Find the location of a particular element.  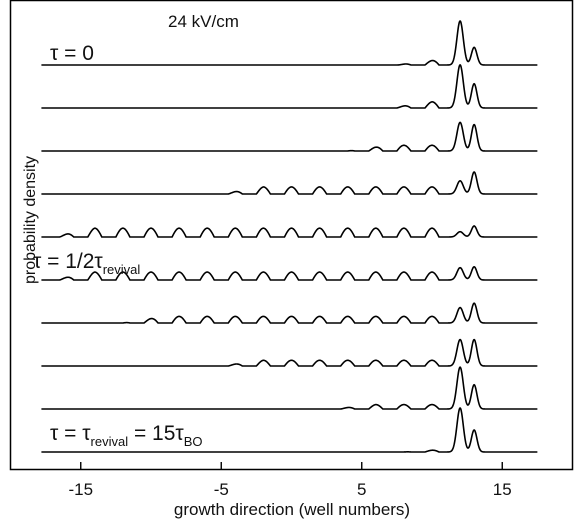

annotation-half-revival: τ = 1/2τrevival is located at coordinates (86, 263).